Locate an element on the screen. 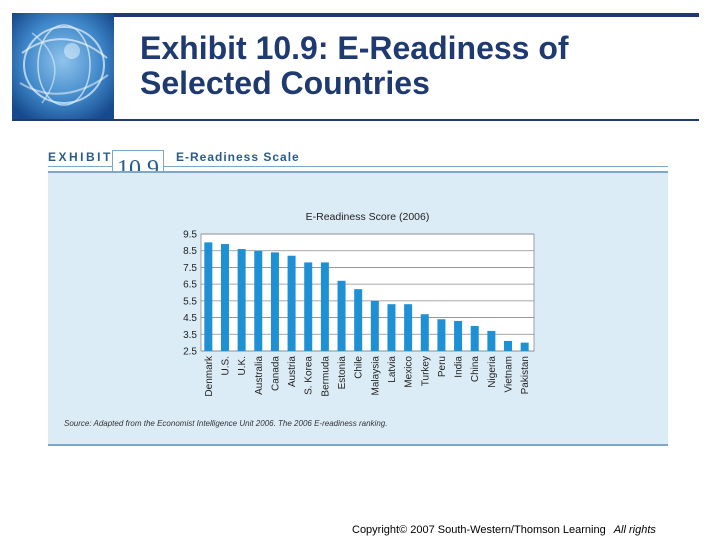 This screenshot has width=720, height=540. y-tick-label: 5.5 is located at coordinates (190, 301).